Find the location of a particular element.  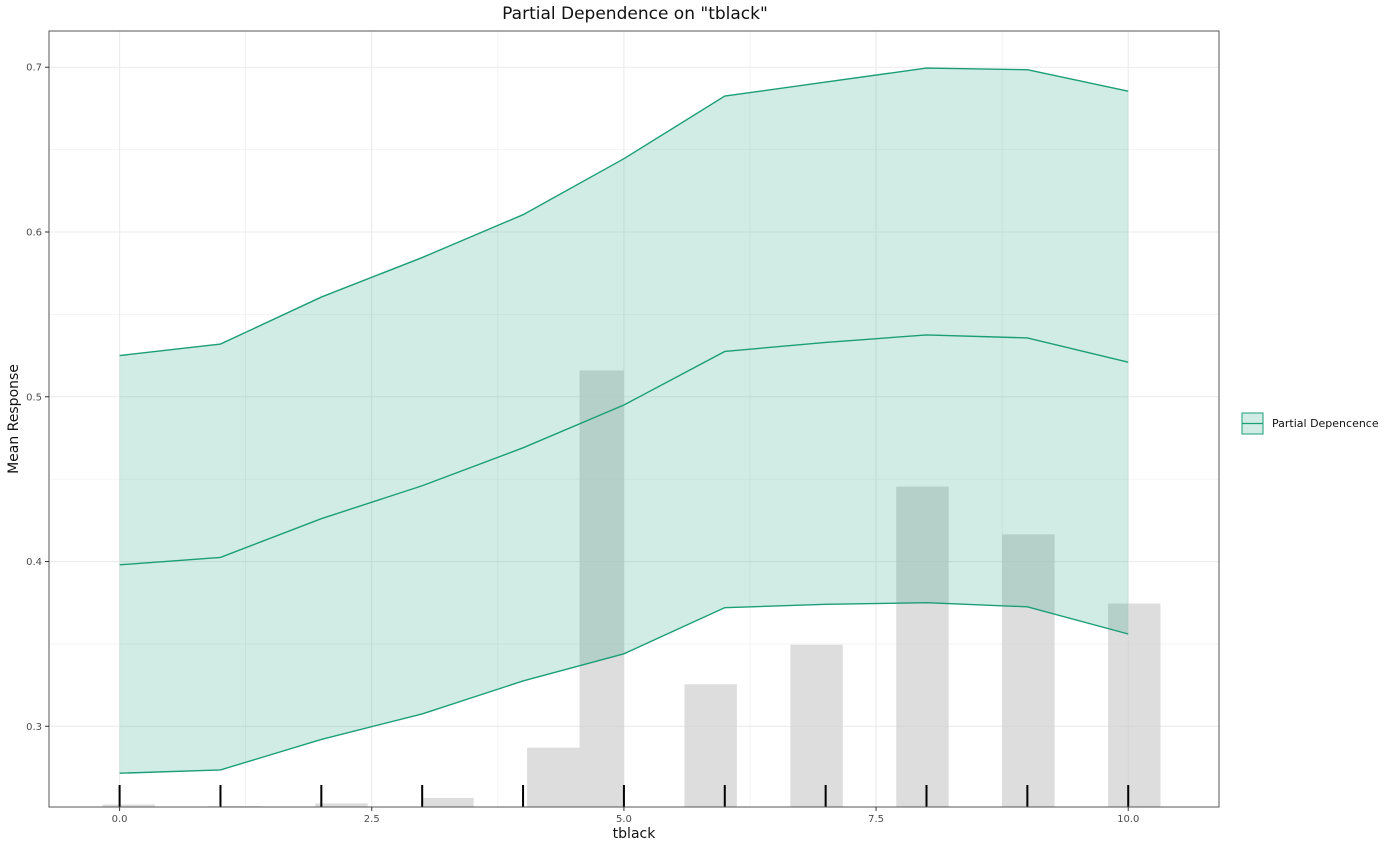

chart-title: Partial Dependence on "tblack" is located at coordinates (635, 14).